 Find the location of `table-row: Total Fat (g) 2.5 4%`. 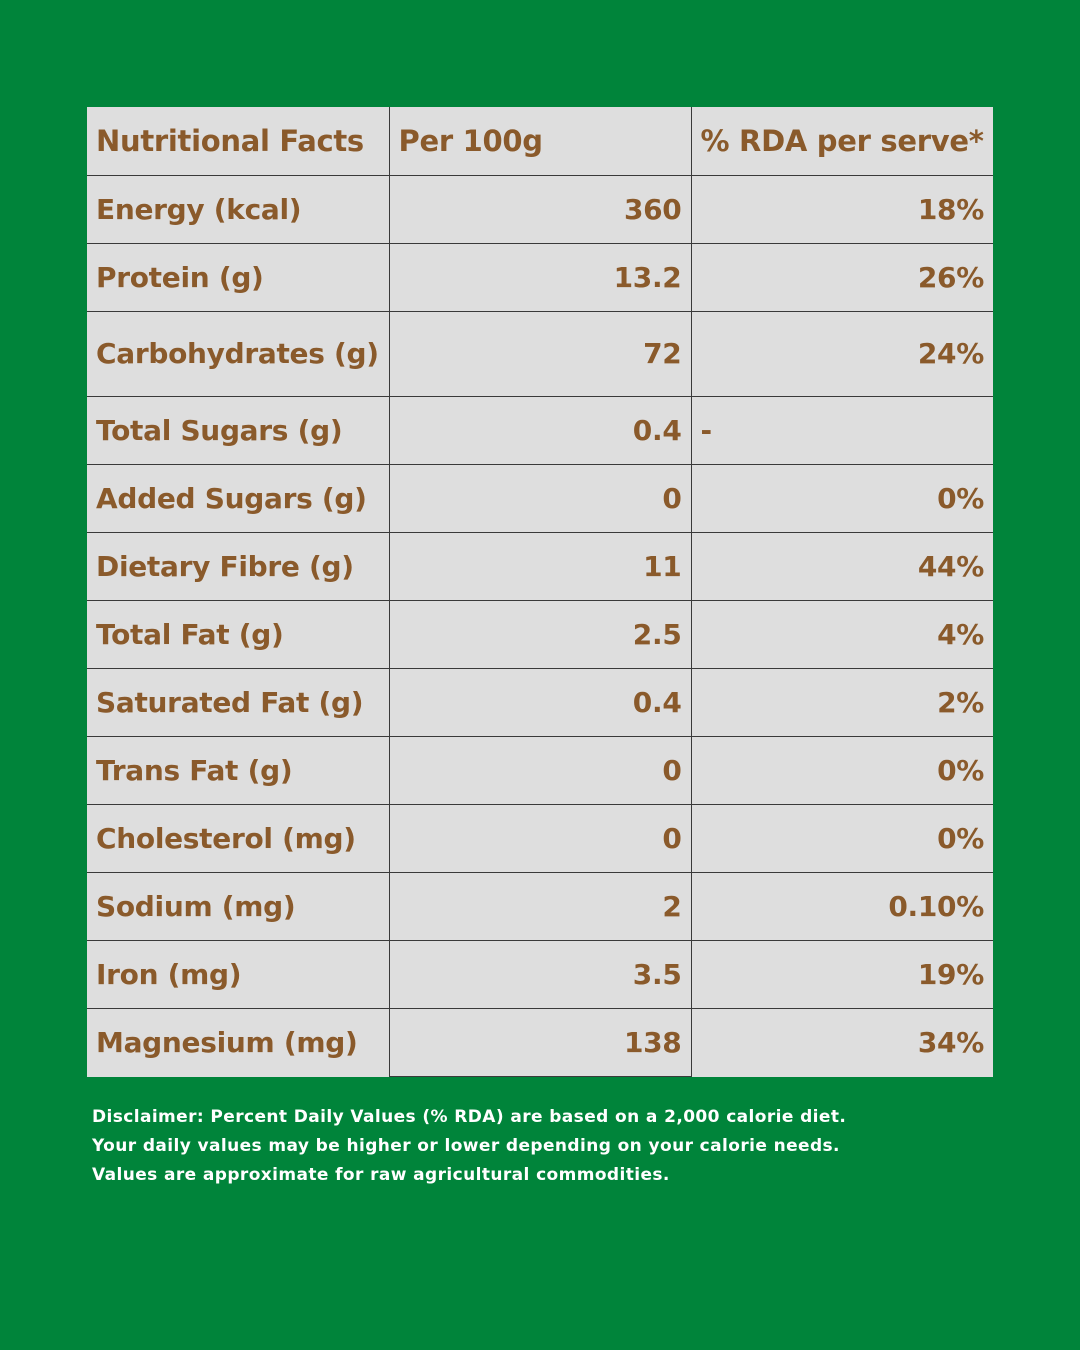

table-row: Total Fat (g) 2.5 4% is located at coordinates (540, 634).